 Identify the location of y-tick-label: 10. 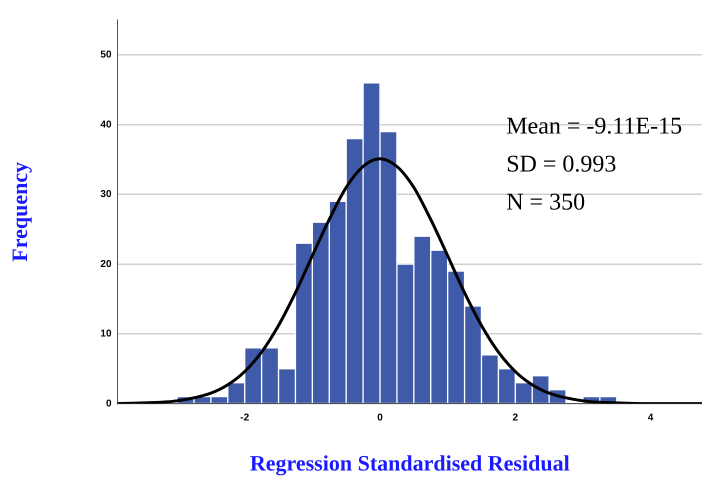
(106, 334).